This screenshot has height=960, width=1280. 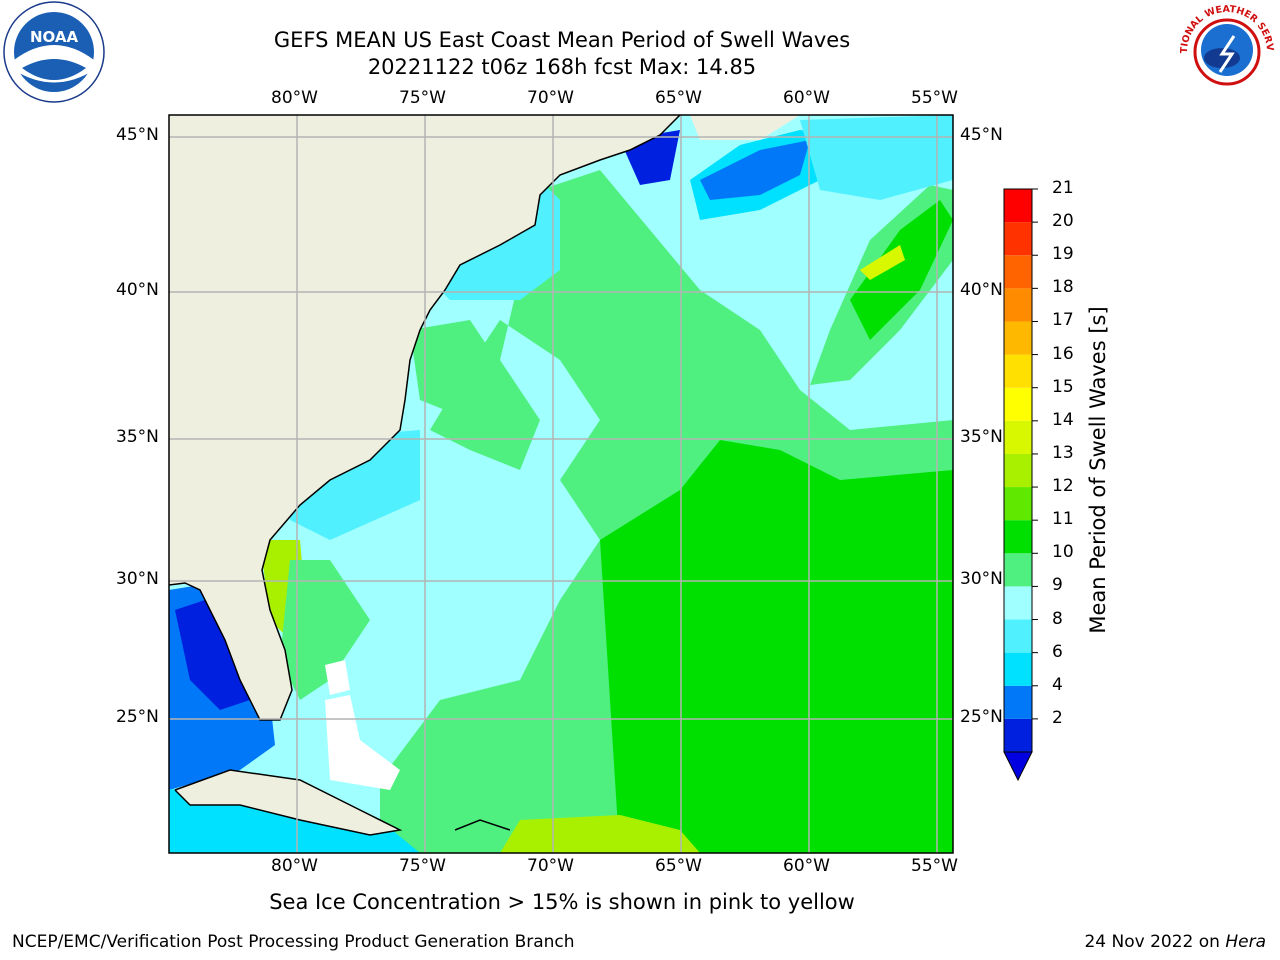 What do you see at coordinates (294, 98) in the screenshot?
I see `lon-tick-top: 80°W` at bounding box center [294, 98].